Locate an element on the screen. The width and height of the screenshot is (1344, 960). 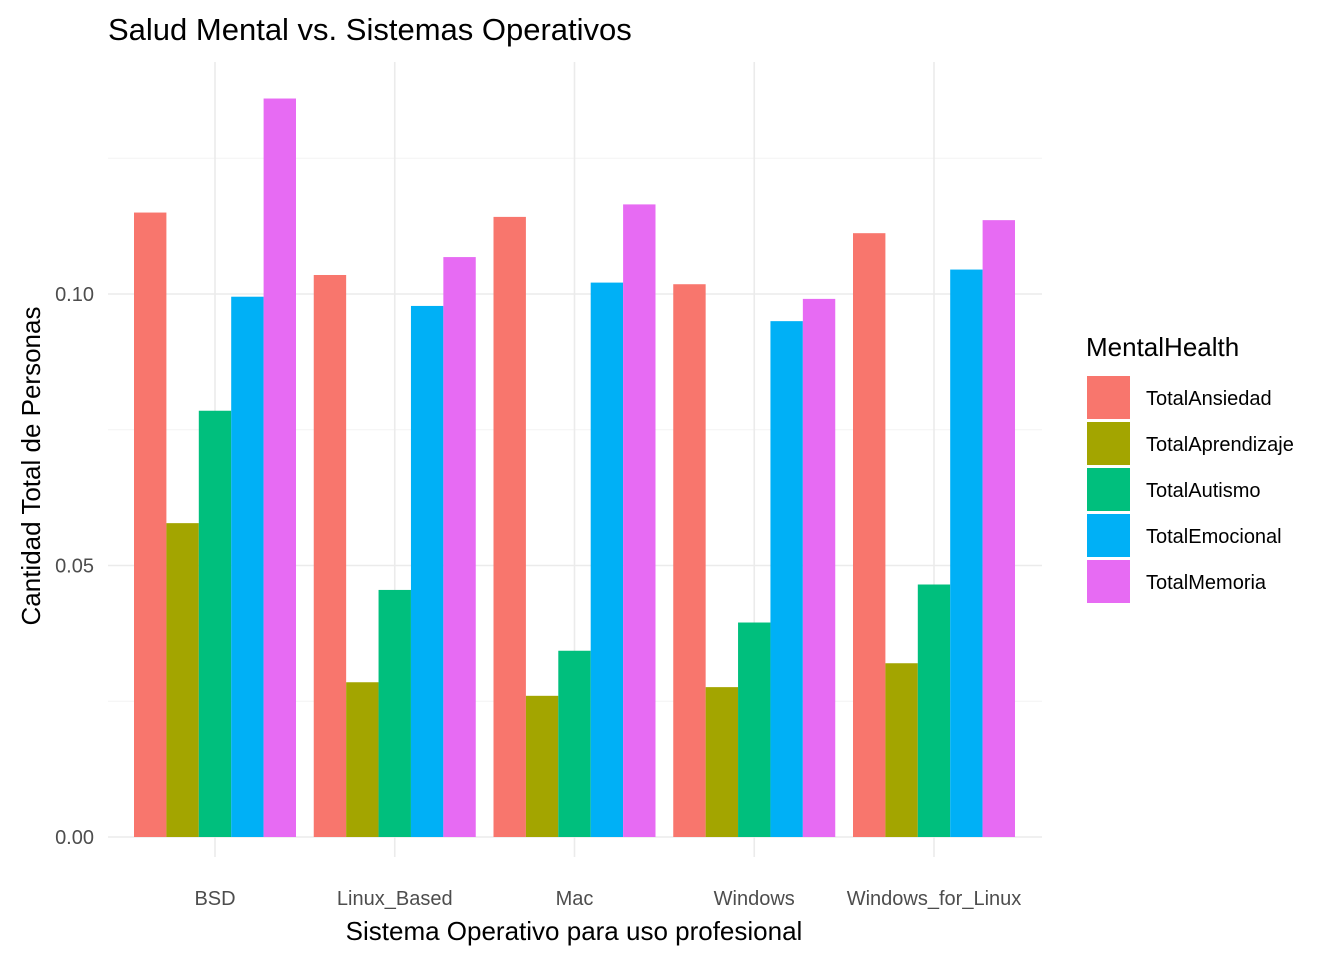
y-tick-label: 0.10 is located at coordinates (74, 295).